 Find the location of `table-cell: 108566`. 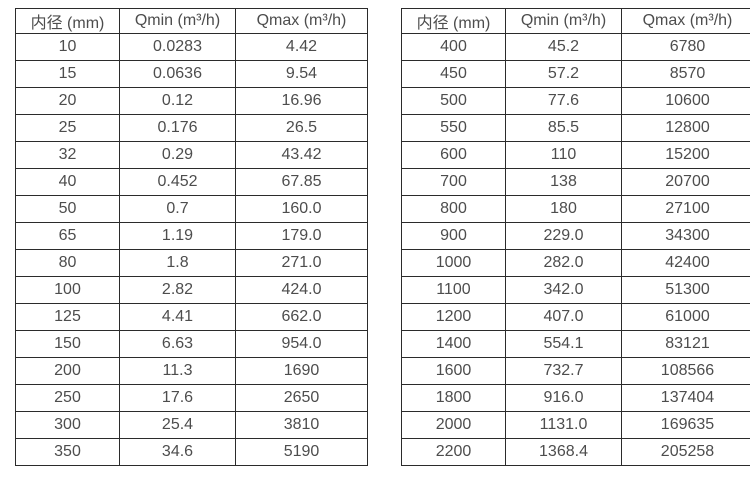

table-cell: 108566 is located at coordinates (685, 371).